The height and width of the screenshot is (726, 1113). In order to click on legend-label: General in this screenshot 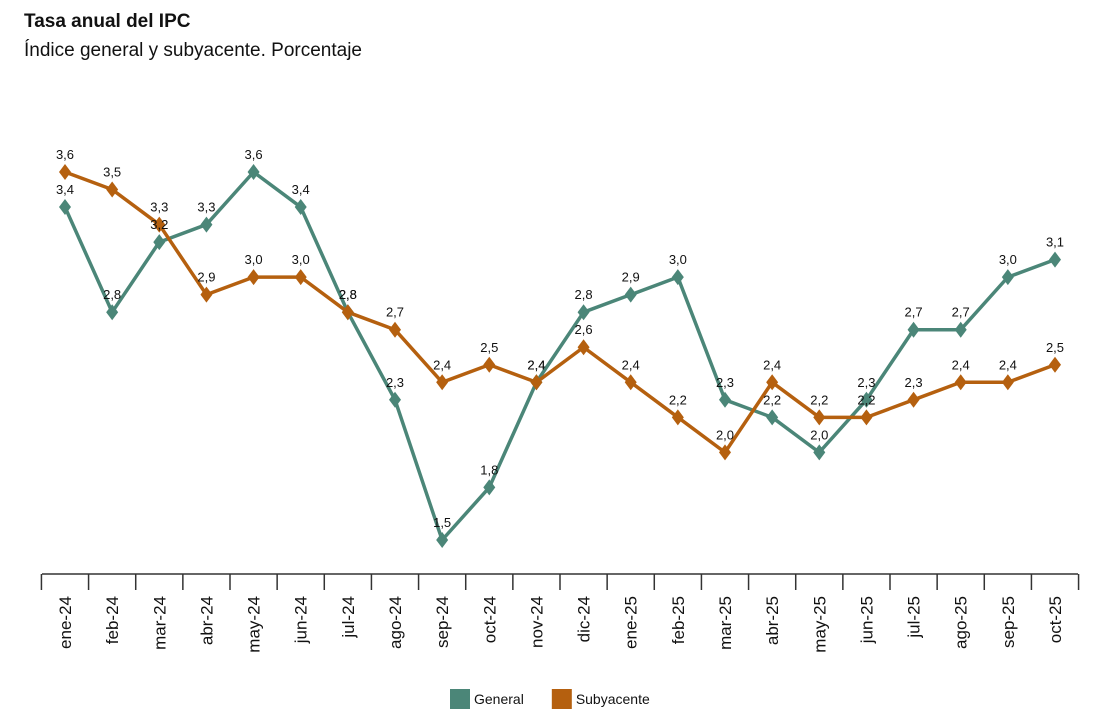, I will do `click(499, 699)`.